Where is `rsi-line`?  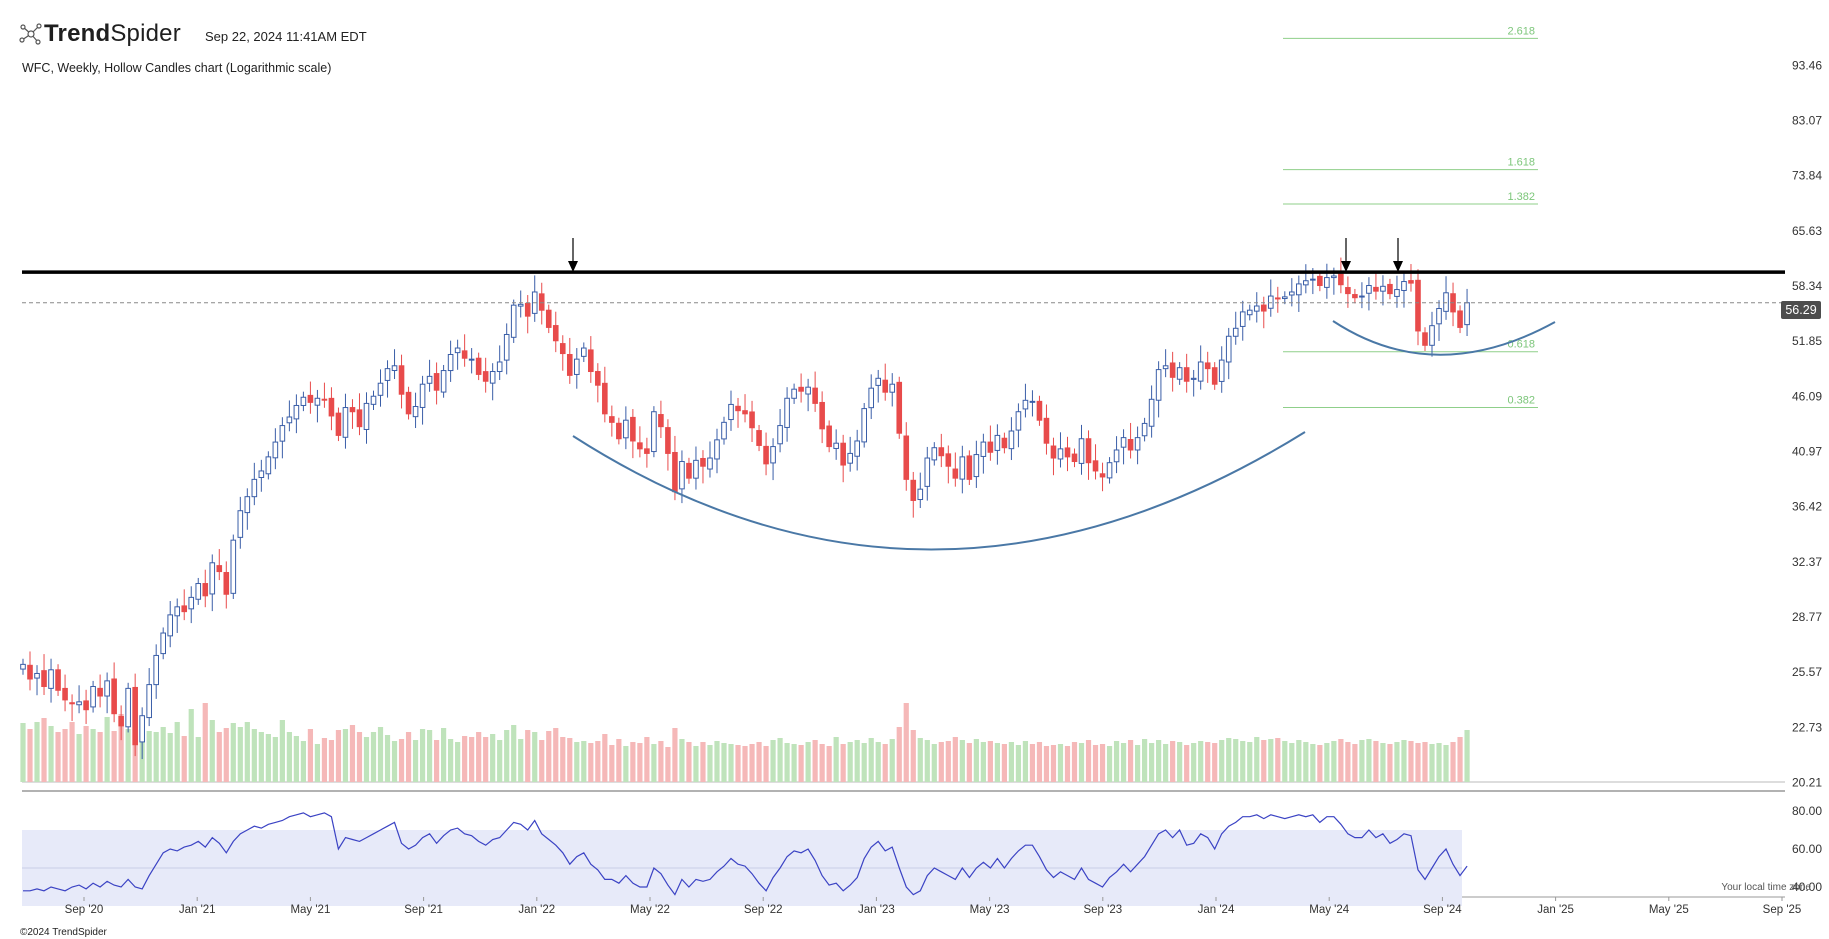
rsi-line is located at coordinates (745, 854).